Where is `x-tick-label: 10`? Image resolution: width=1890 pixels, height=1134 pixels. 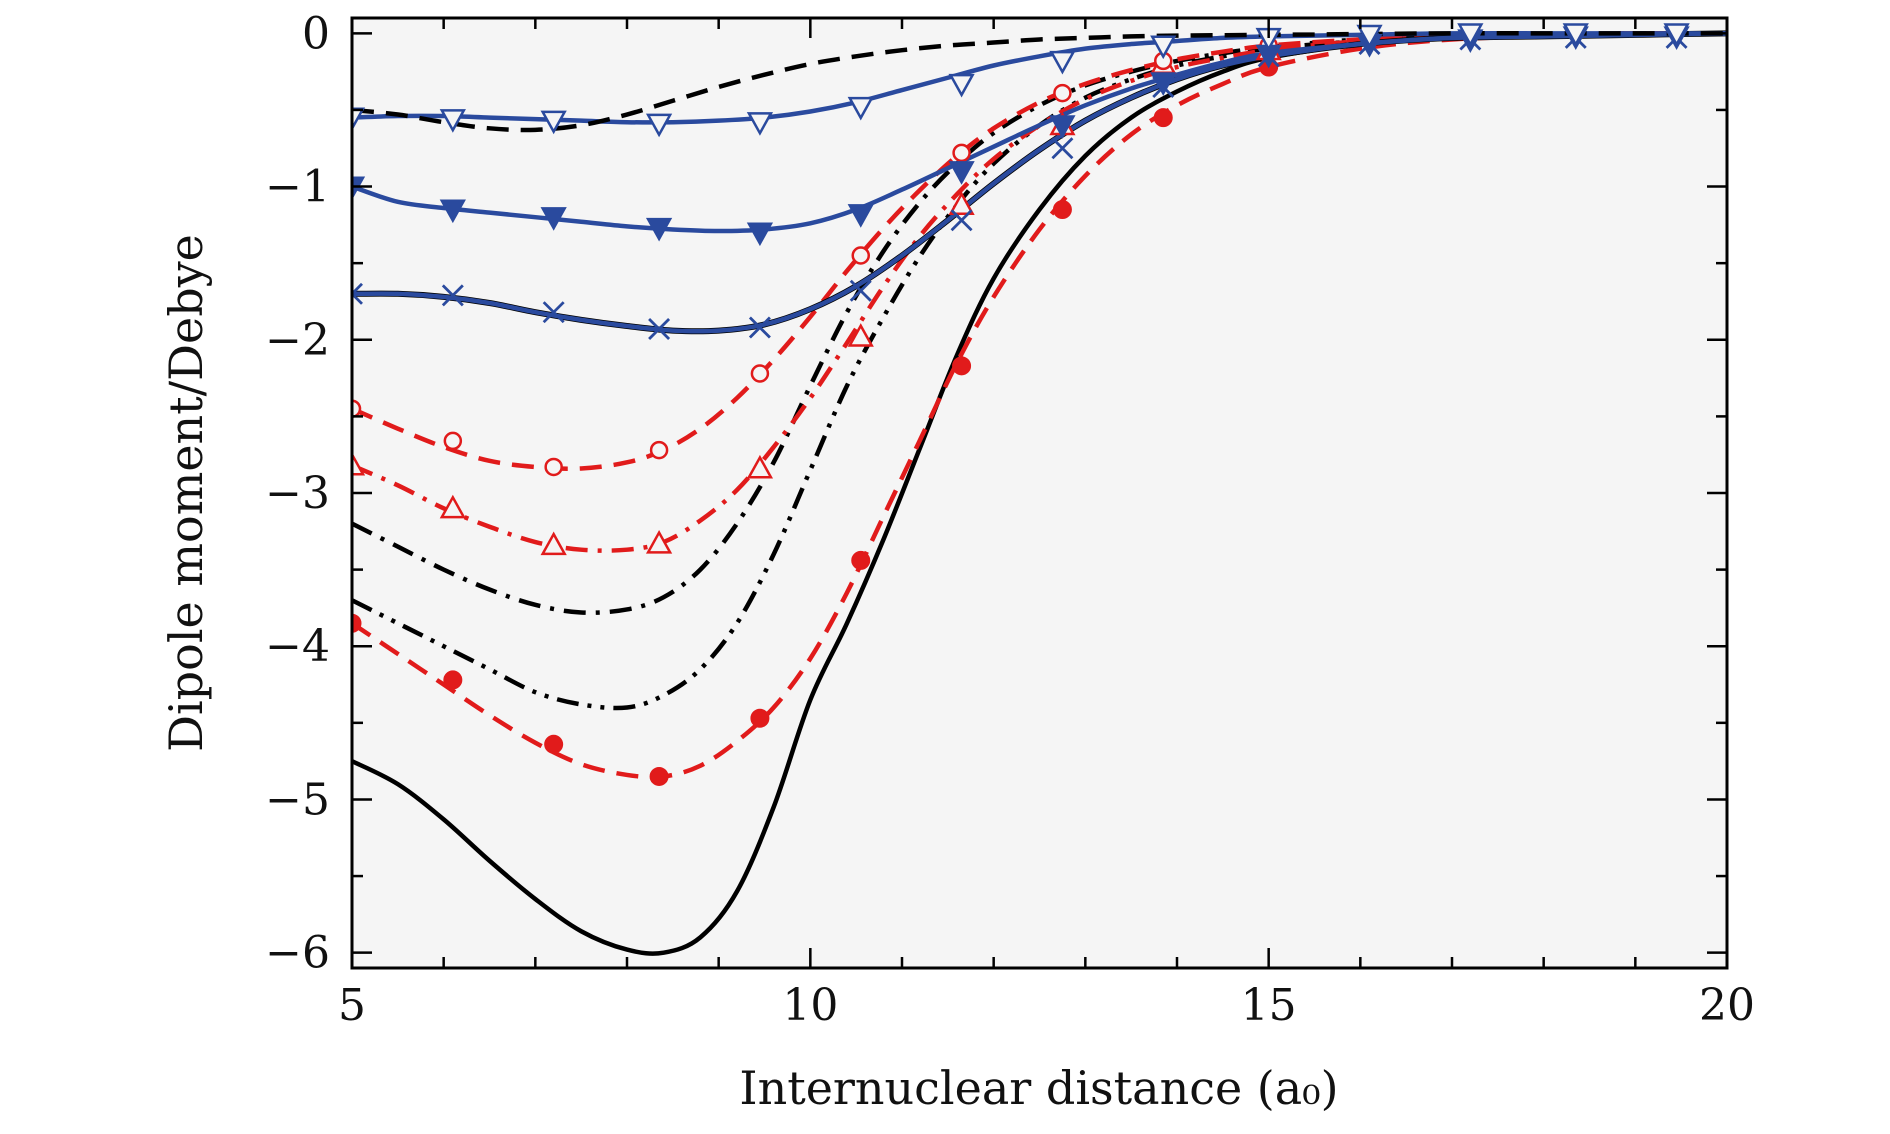 x-tick-label: 10 is located at coordinates (810, 1005).